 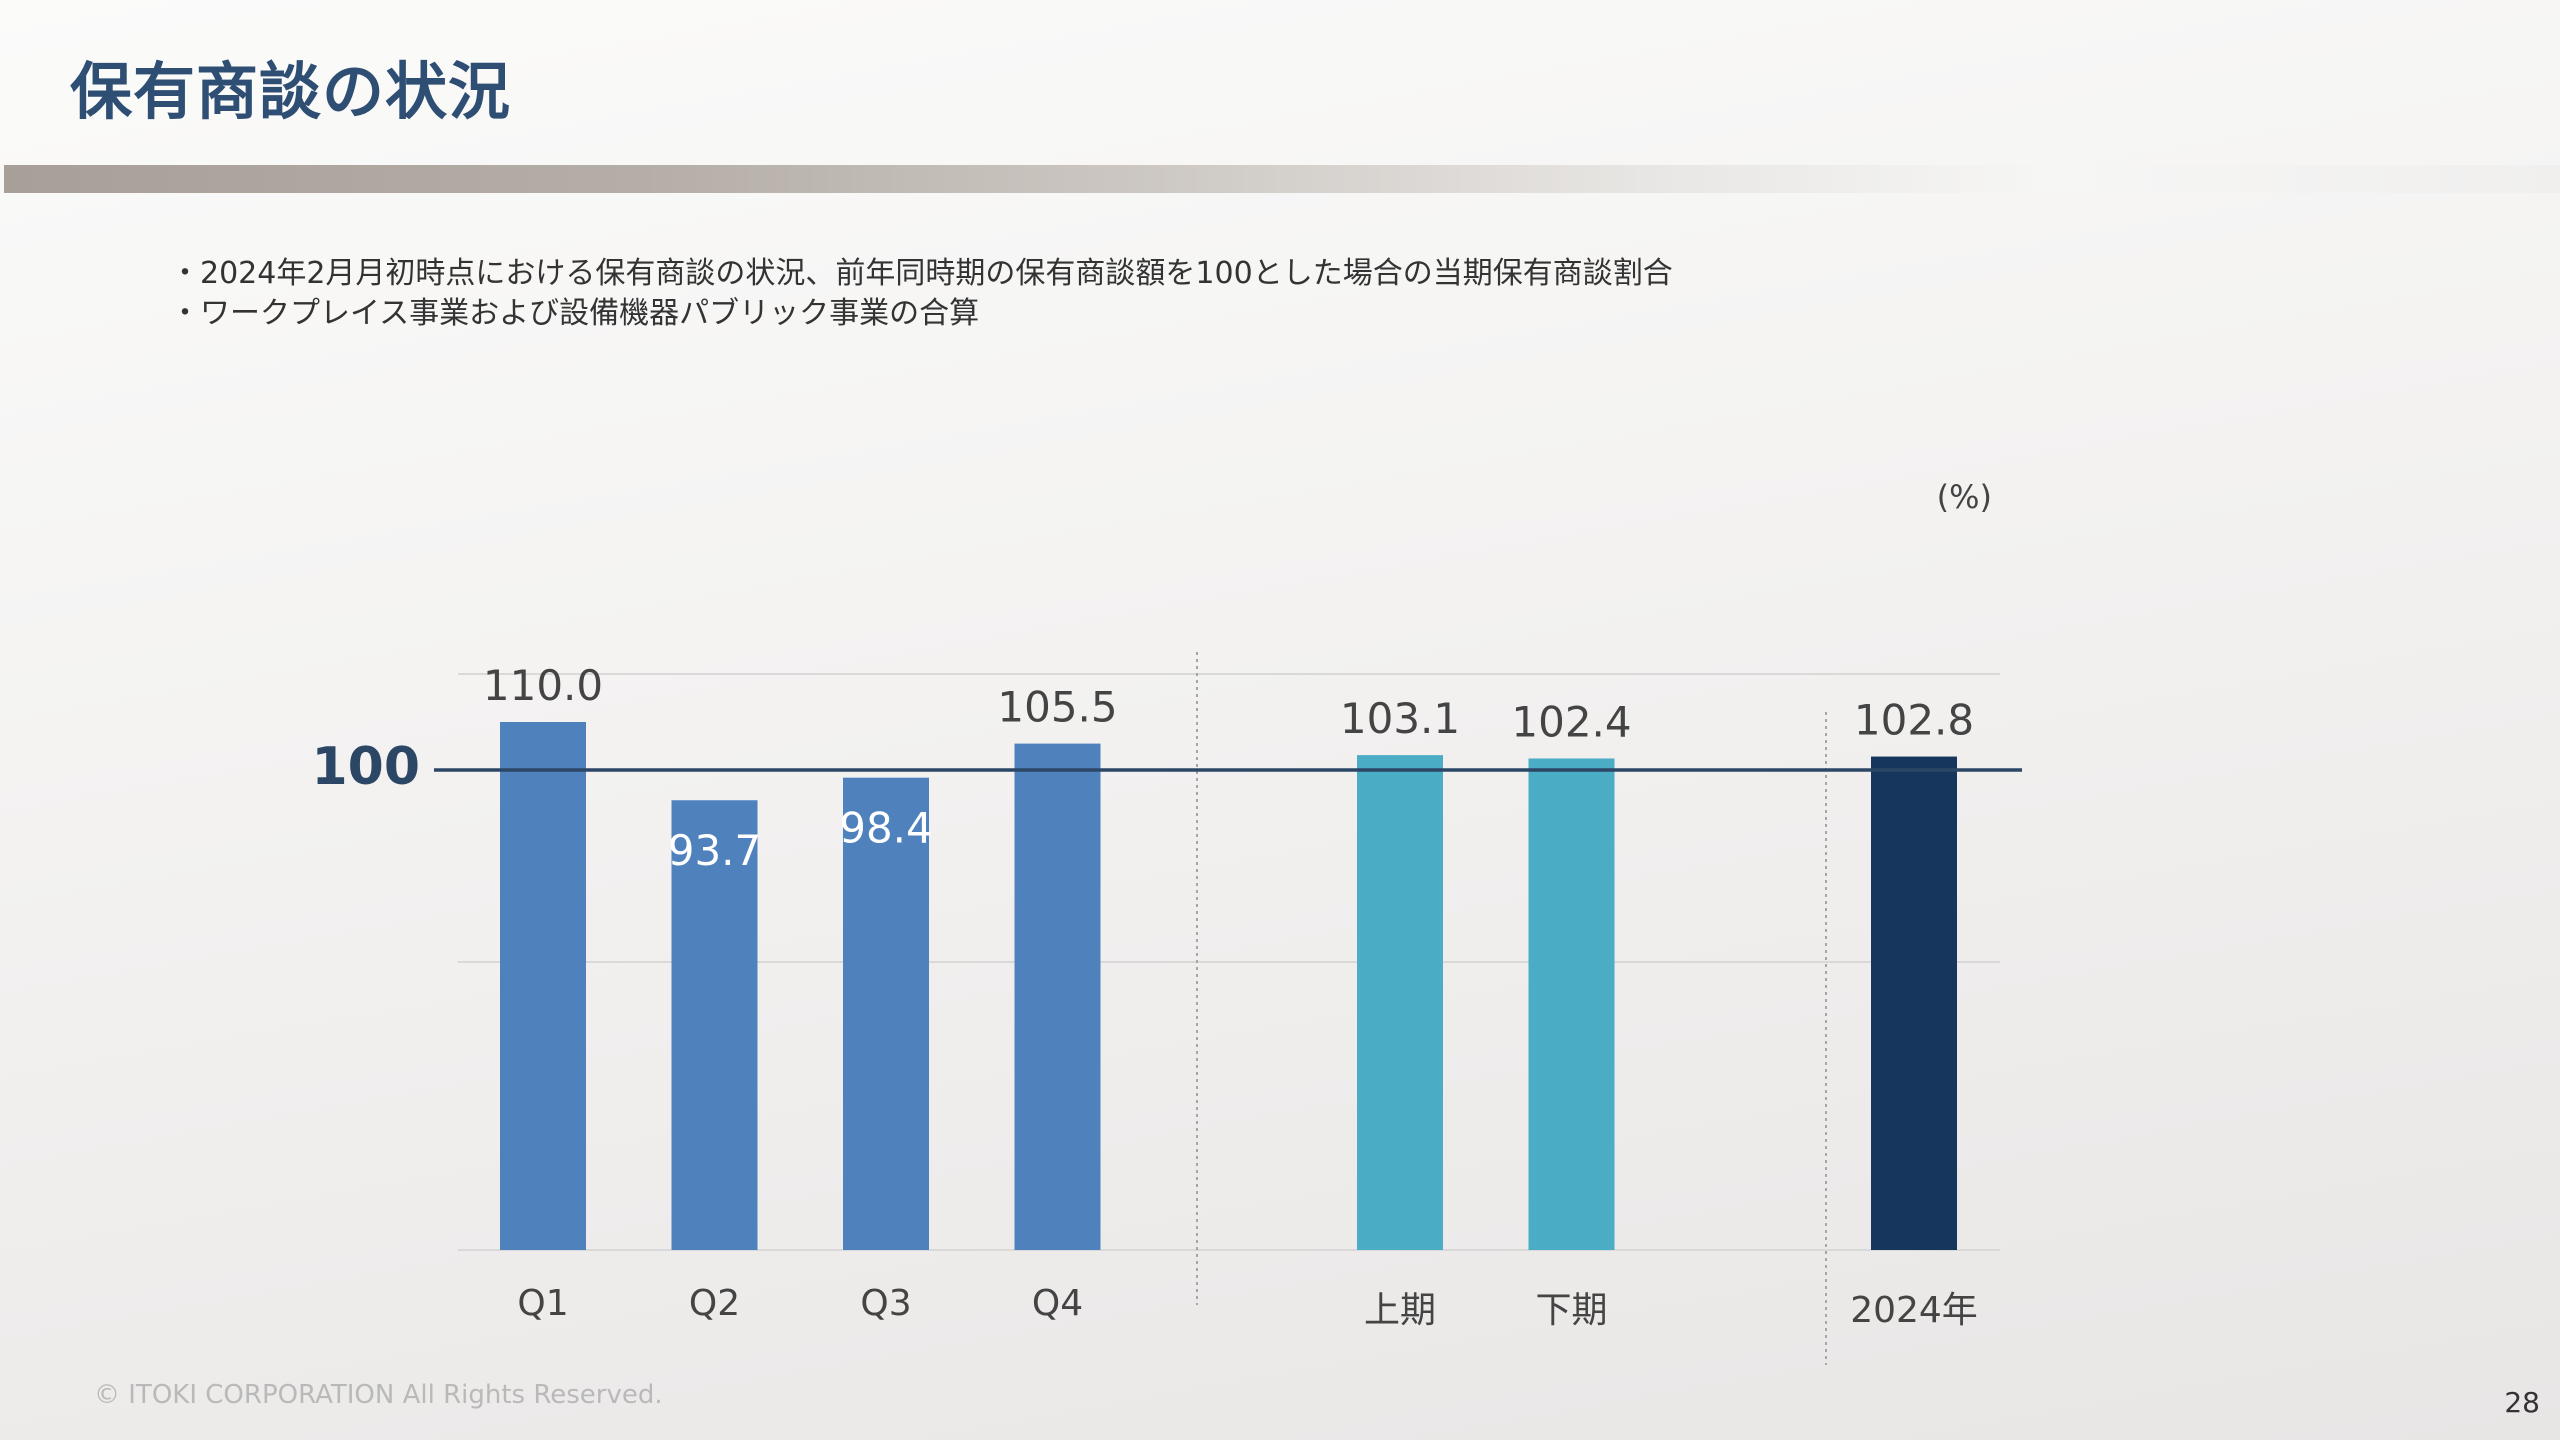 What do you see at coordinates (2522, 1402) in the screenshot?
I see `page-number: 28` at bounding box center [2522, 1402].